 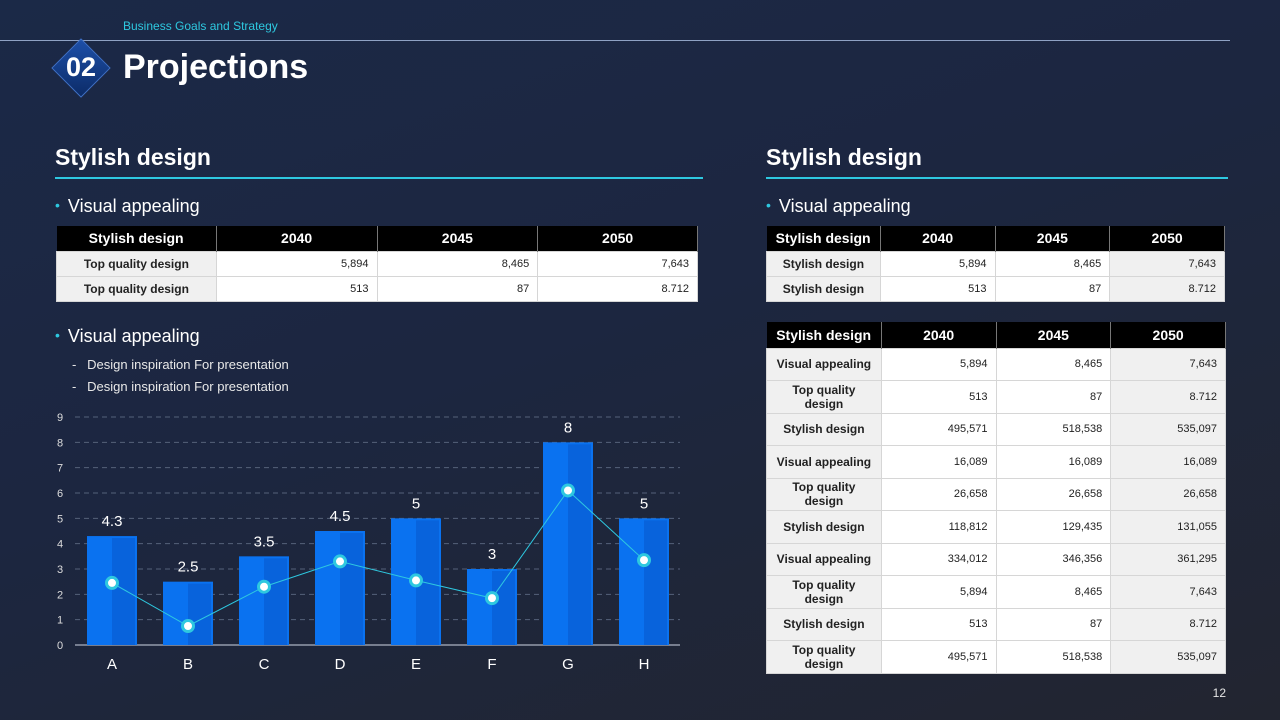 What do you see at coordinates (199, 614) in the screenshot?
I see `bar-shade-b` at bounding box center [199, 614].